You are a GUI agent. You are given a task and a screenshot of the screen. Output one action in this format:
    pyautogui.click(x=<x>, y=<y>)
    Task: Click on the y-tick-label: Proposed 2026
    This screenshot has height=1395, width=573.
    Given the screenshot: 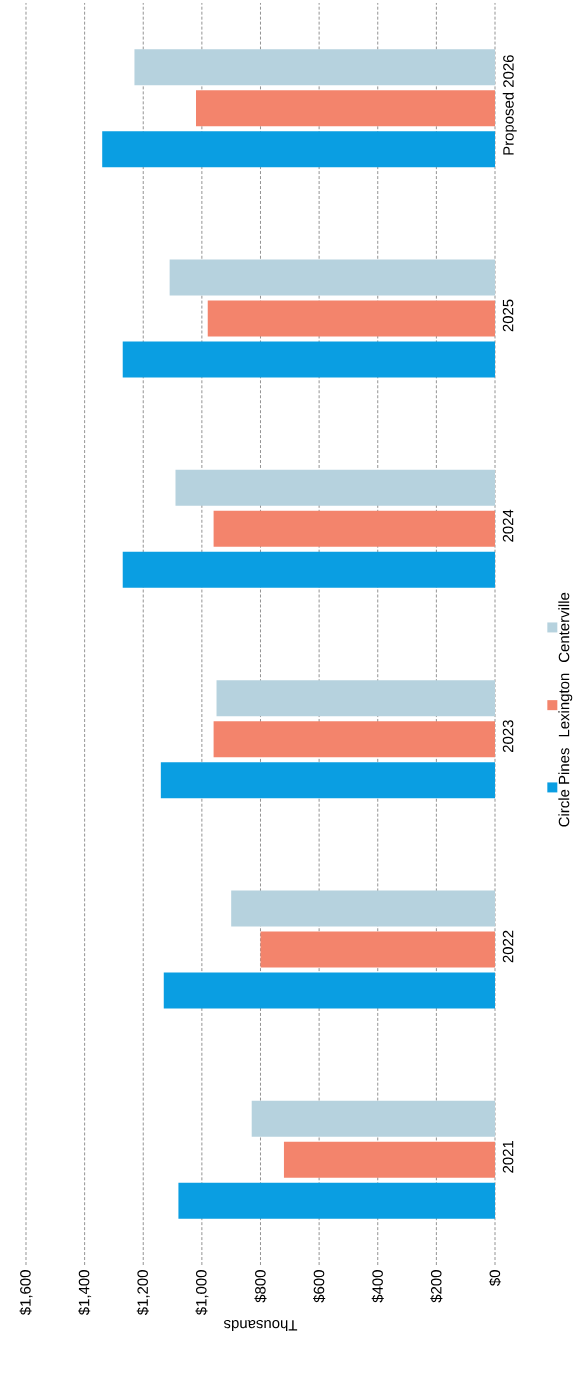 What is the action you would take?
    pyautogui.click(x=509, y=105)
    